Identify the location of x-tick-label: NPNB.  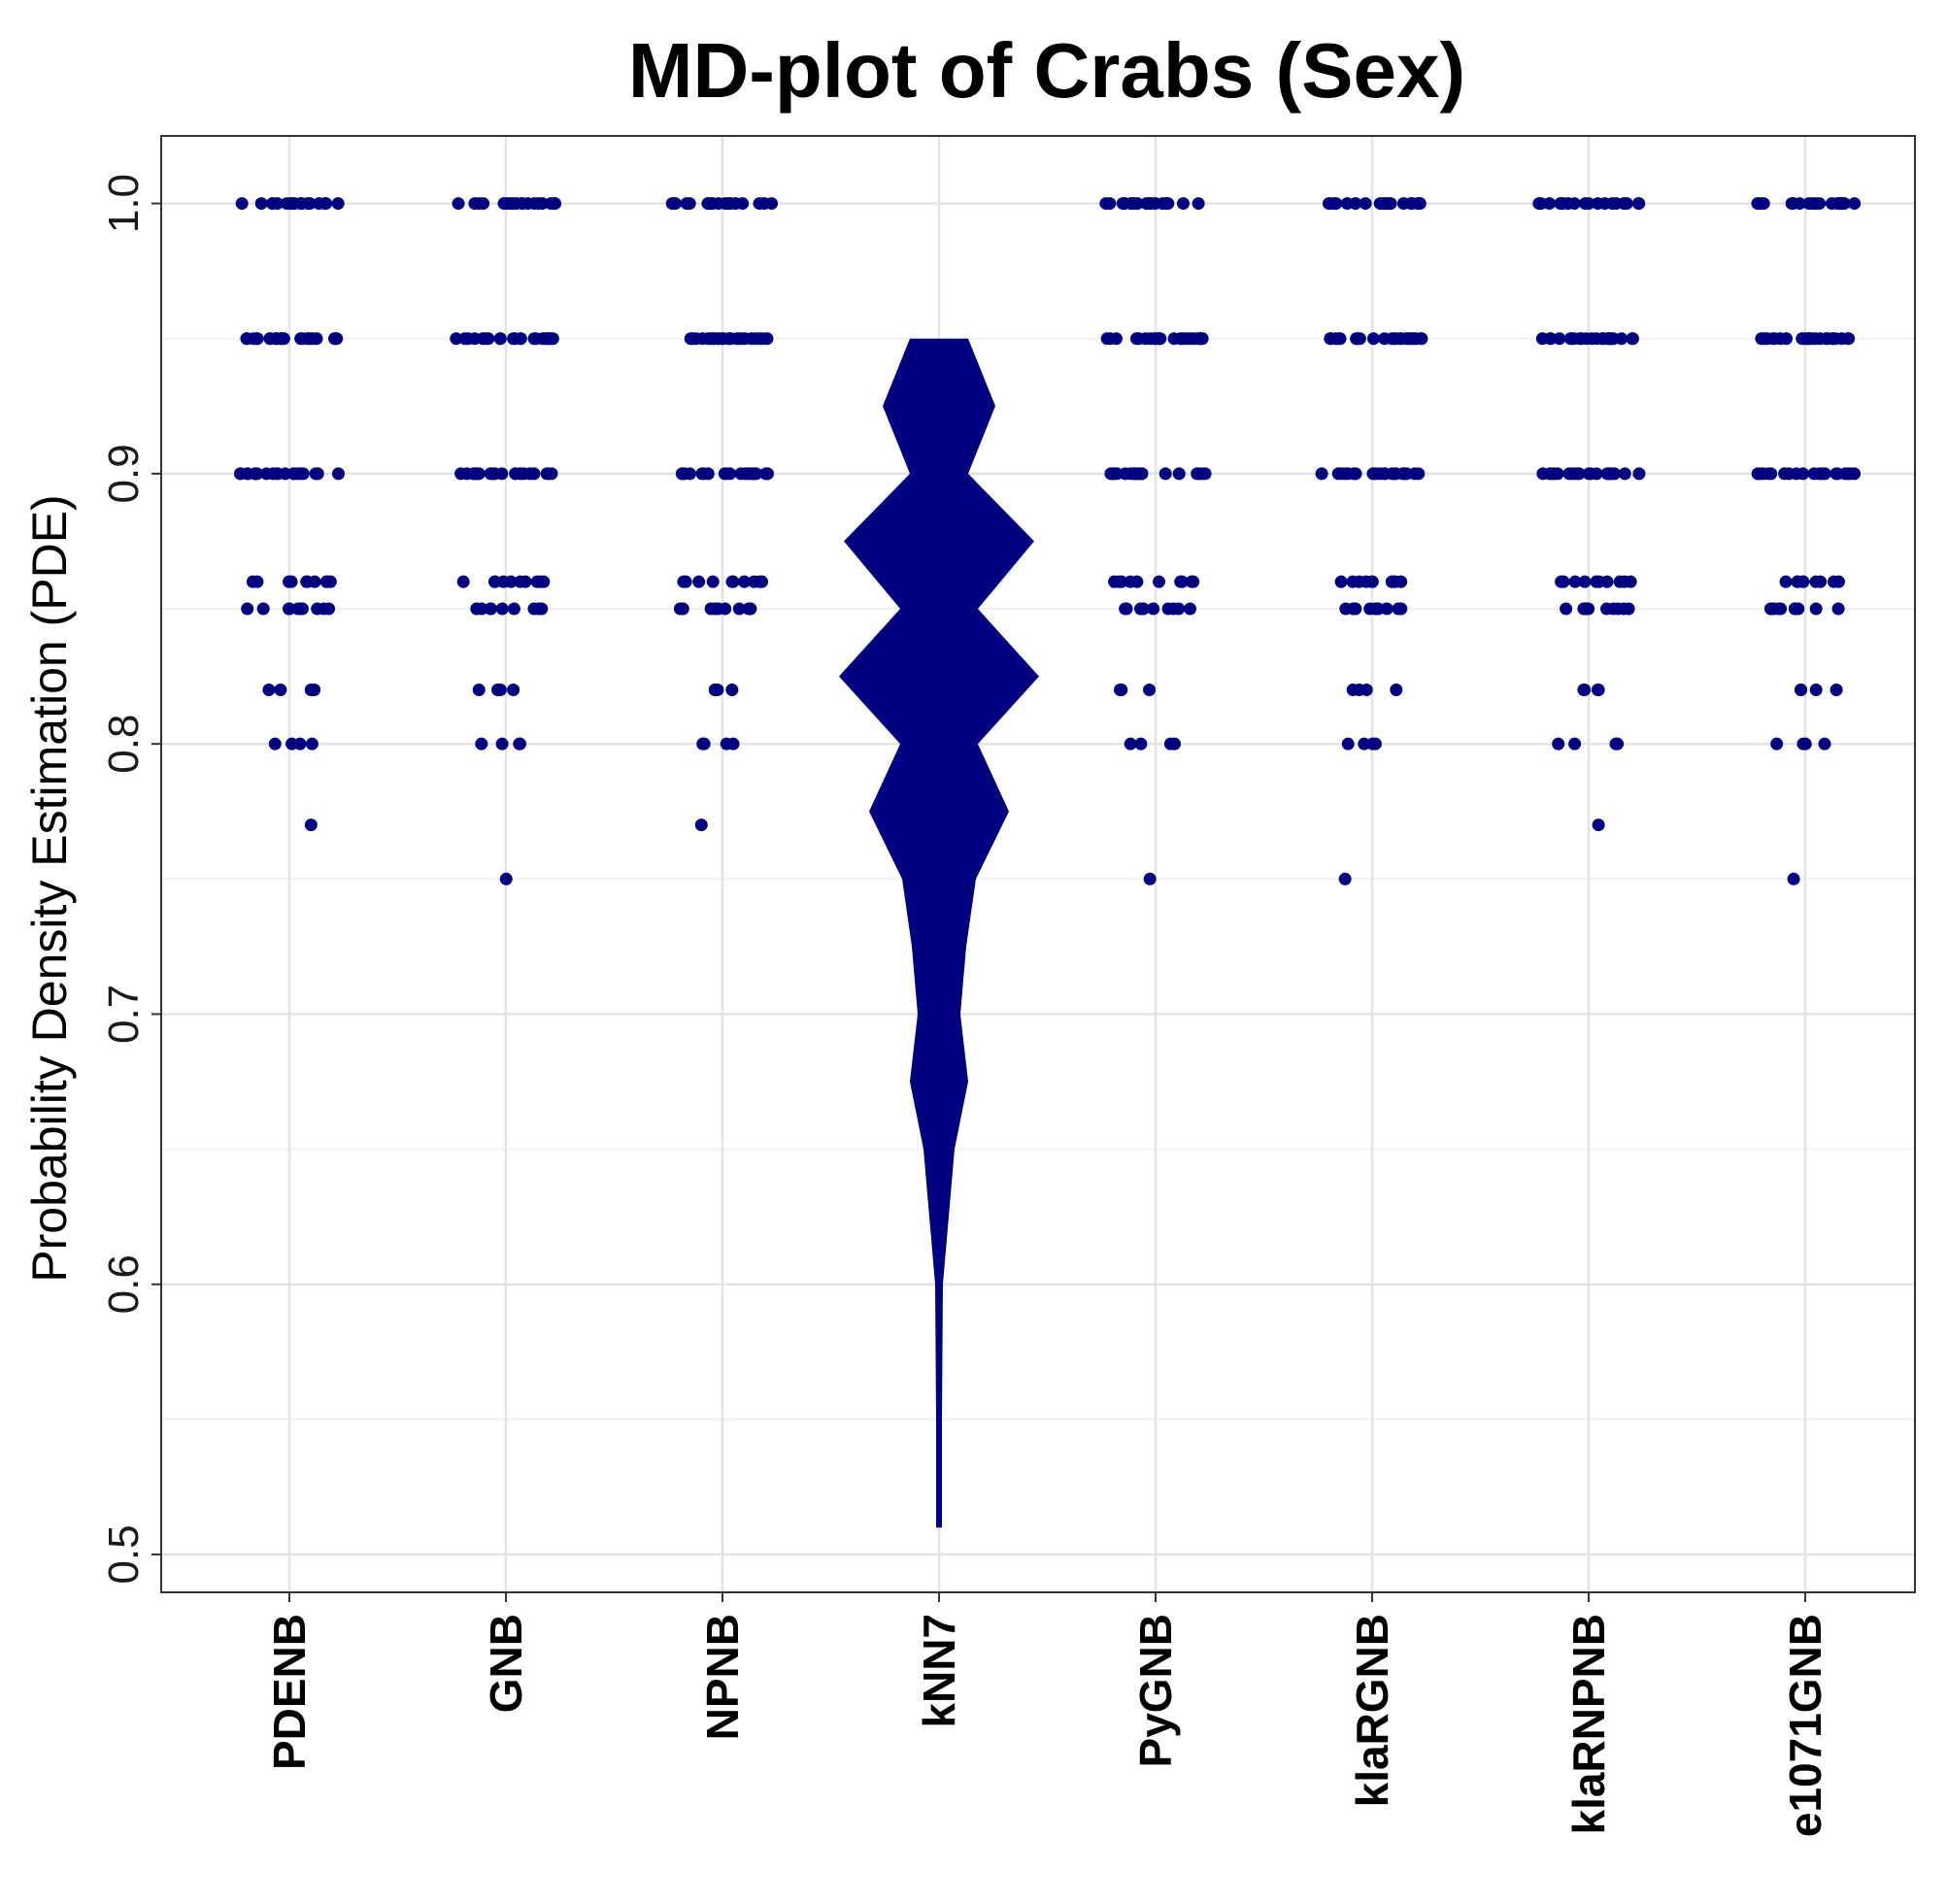
(722, 1677).